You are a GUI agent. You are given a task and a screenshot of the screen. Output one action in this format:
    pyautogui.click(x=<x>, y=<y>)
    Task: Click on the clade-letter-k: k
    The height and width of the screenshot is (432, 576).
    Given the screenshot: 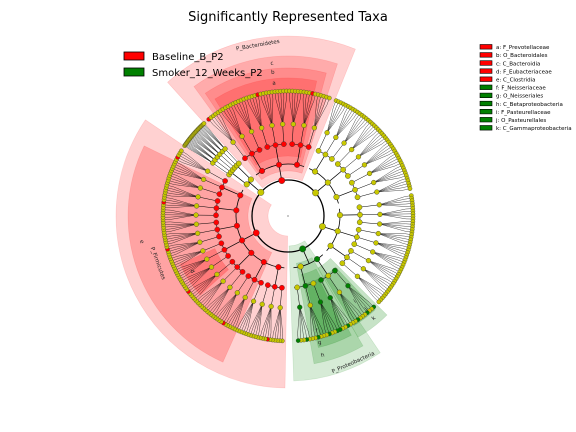 What is the action you would take?
    pyautogui.click(x=374, y=318)
    